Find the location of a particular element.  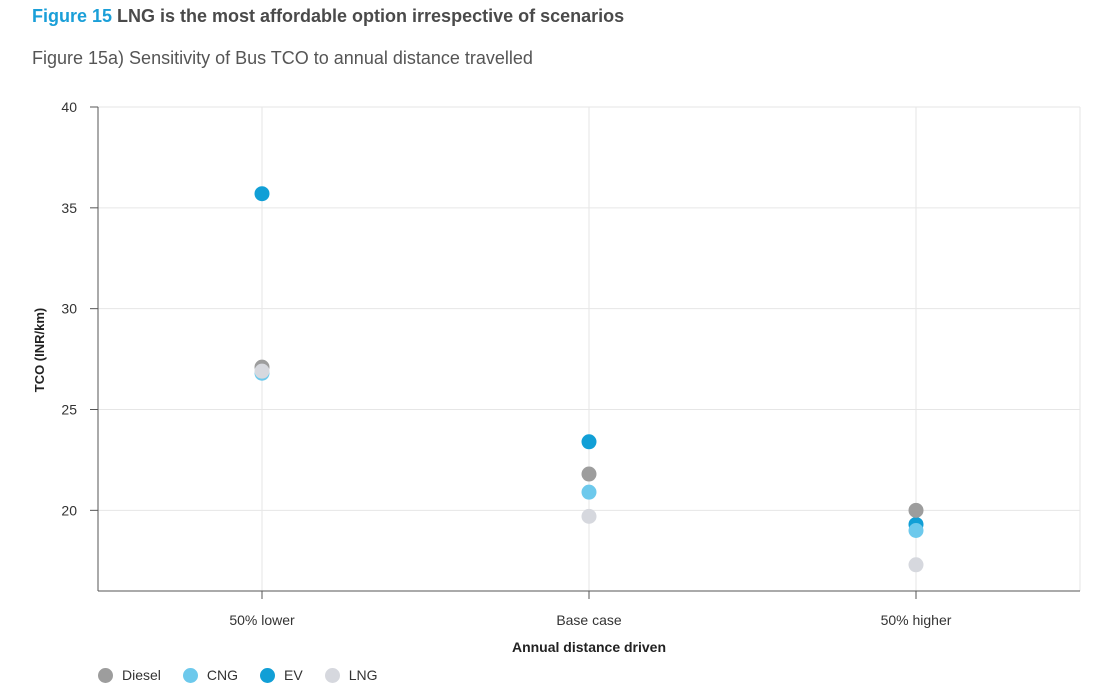

y-tick-label: 30 is located at coordinates (69, 309).